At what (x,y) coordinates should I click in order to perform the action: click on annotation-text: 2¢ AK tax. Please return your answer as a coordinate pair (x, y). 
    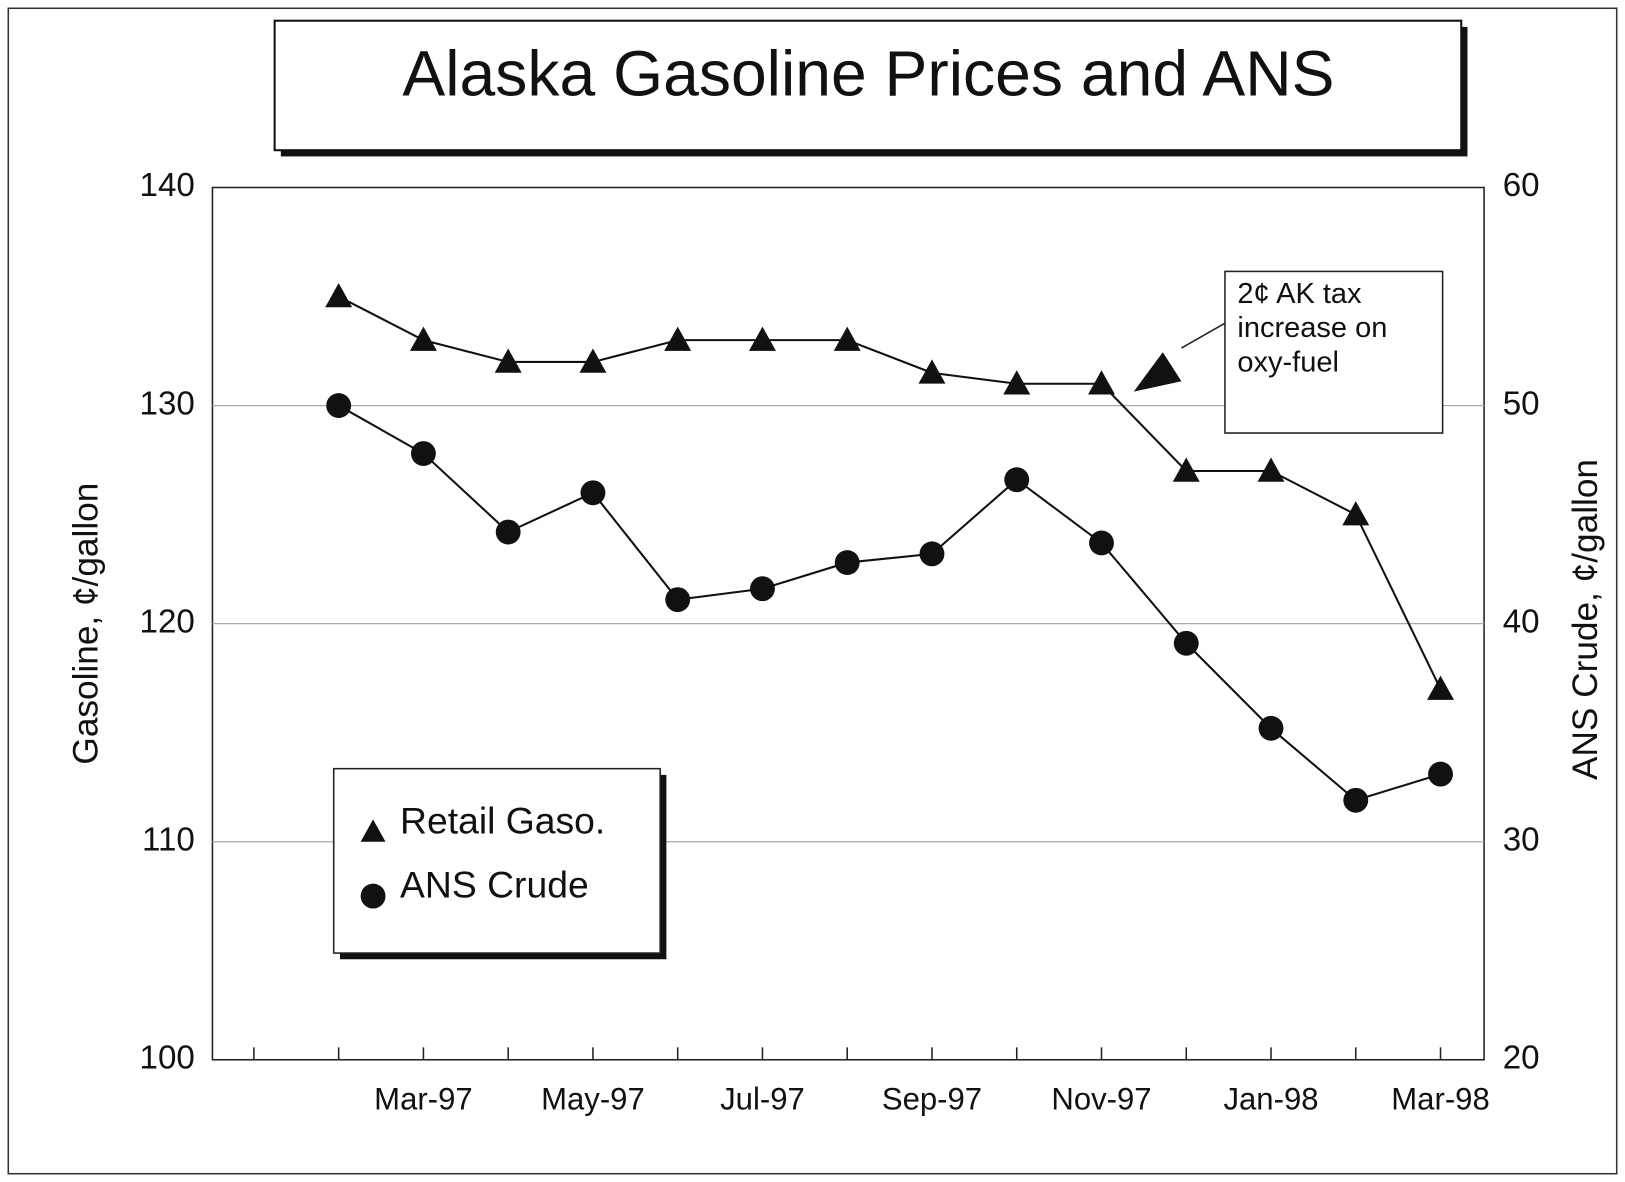
    Looking at the image, I should click on (1299, 294).